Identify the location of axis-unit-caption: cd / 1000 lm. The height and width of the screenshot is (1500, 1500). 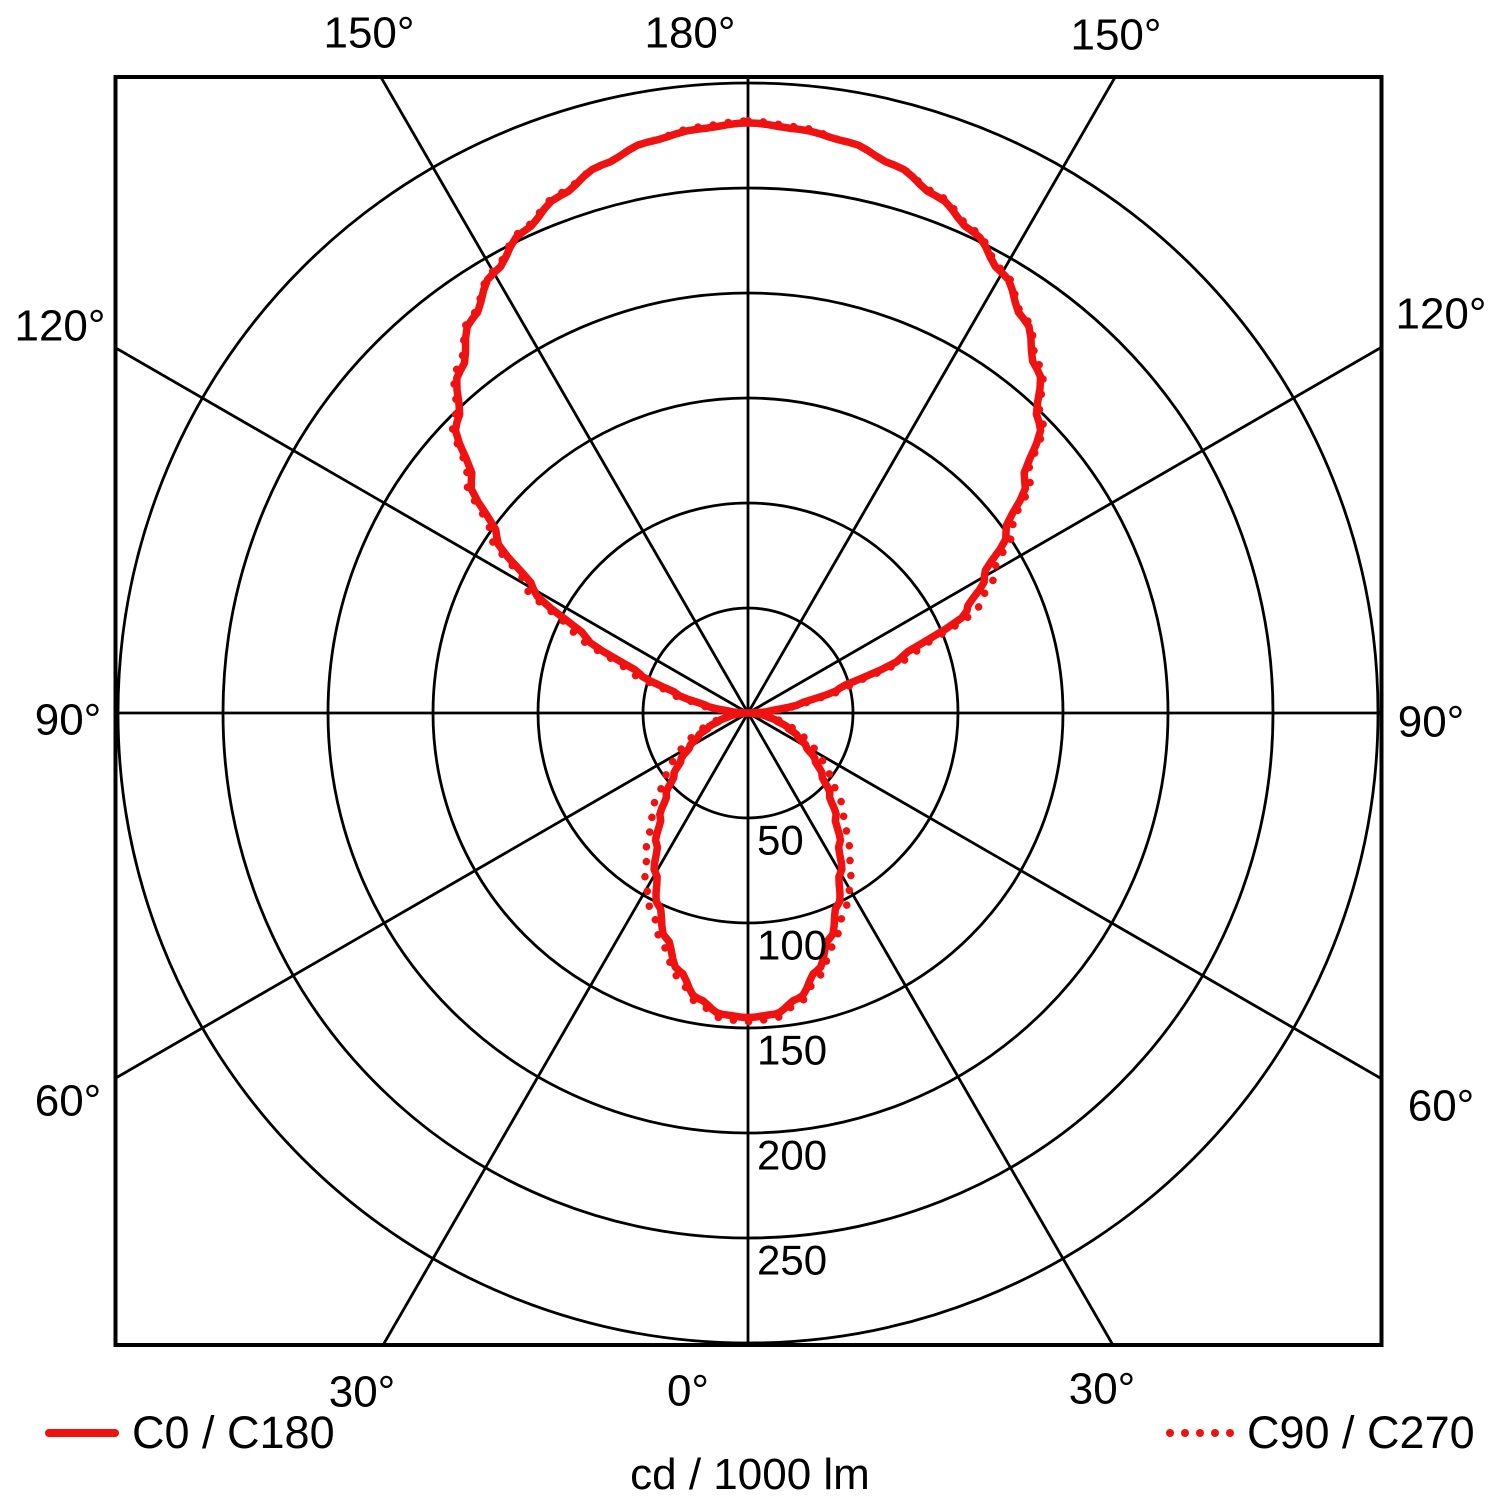
(750, 1474).